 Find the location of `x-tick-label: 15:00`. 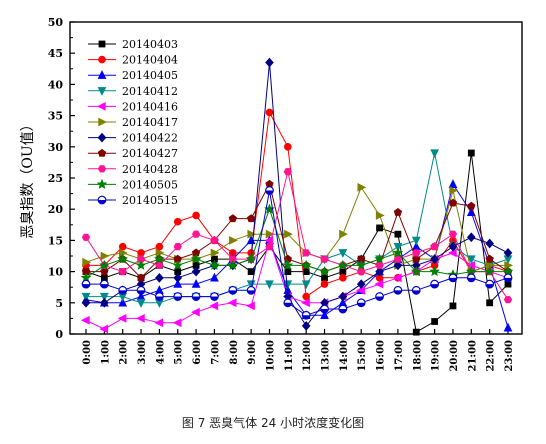

x-tick-label: 15:00 is located at coordinates (362, 356).